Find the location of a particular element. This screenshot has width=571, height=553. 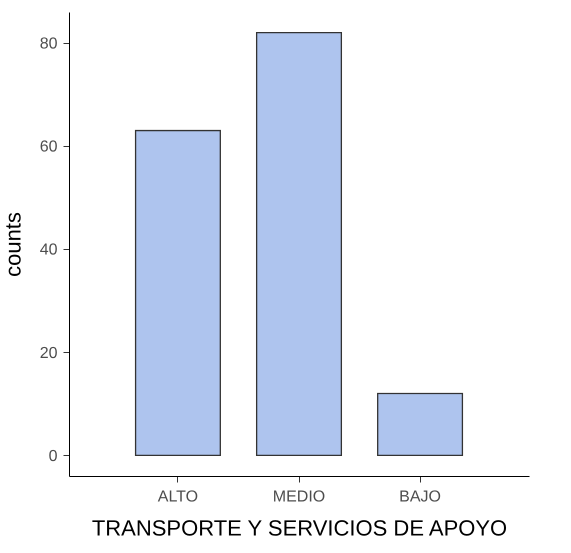

x-tick-label: ALTO is located at coordinates (178, 497).